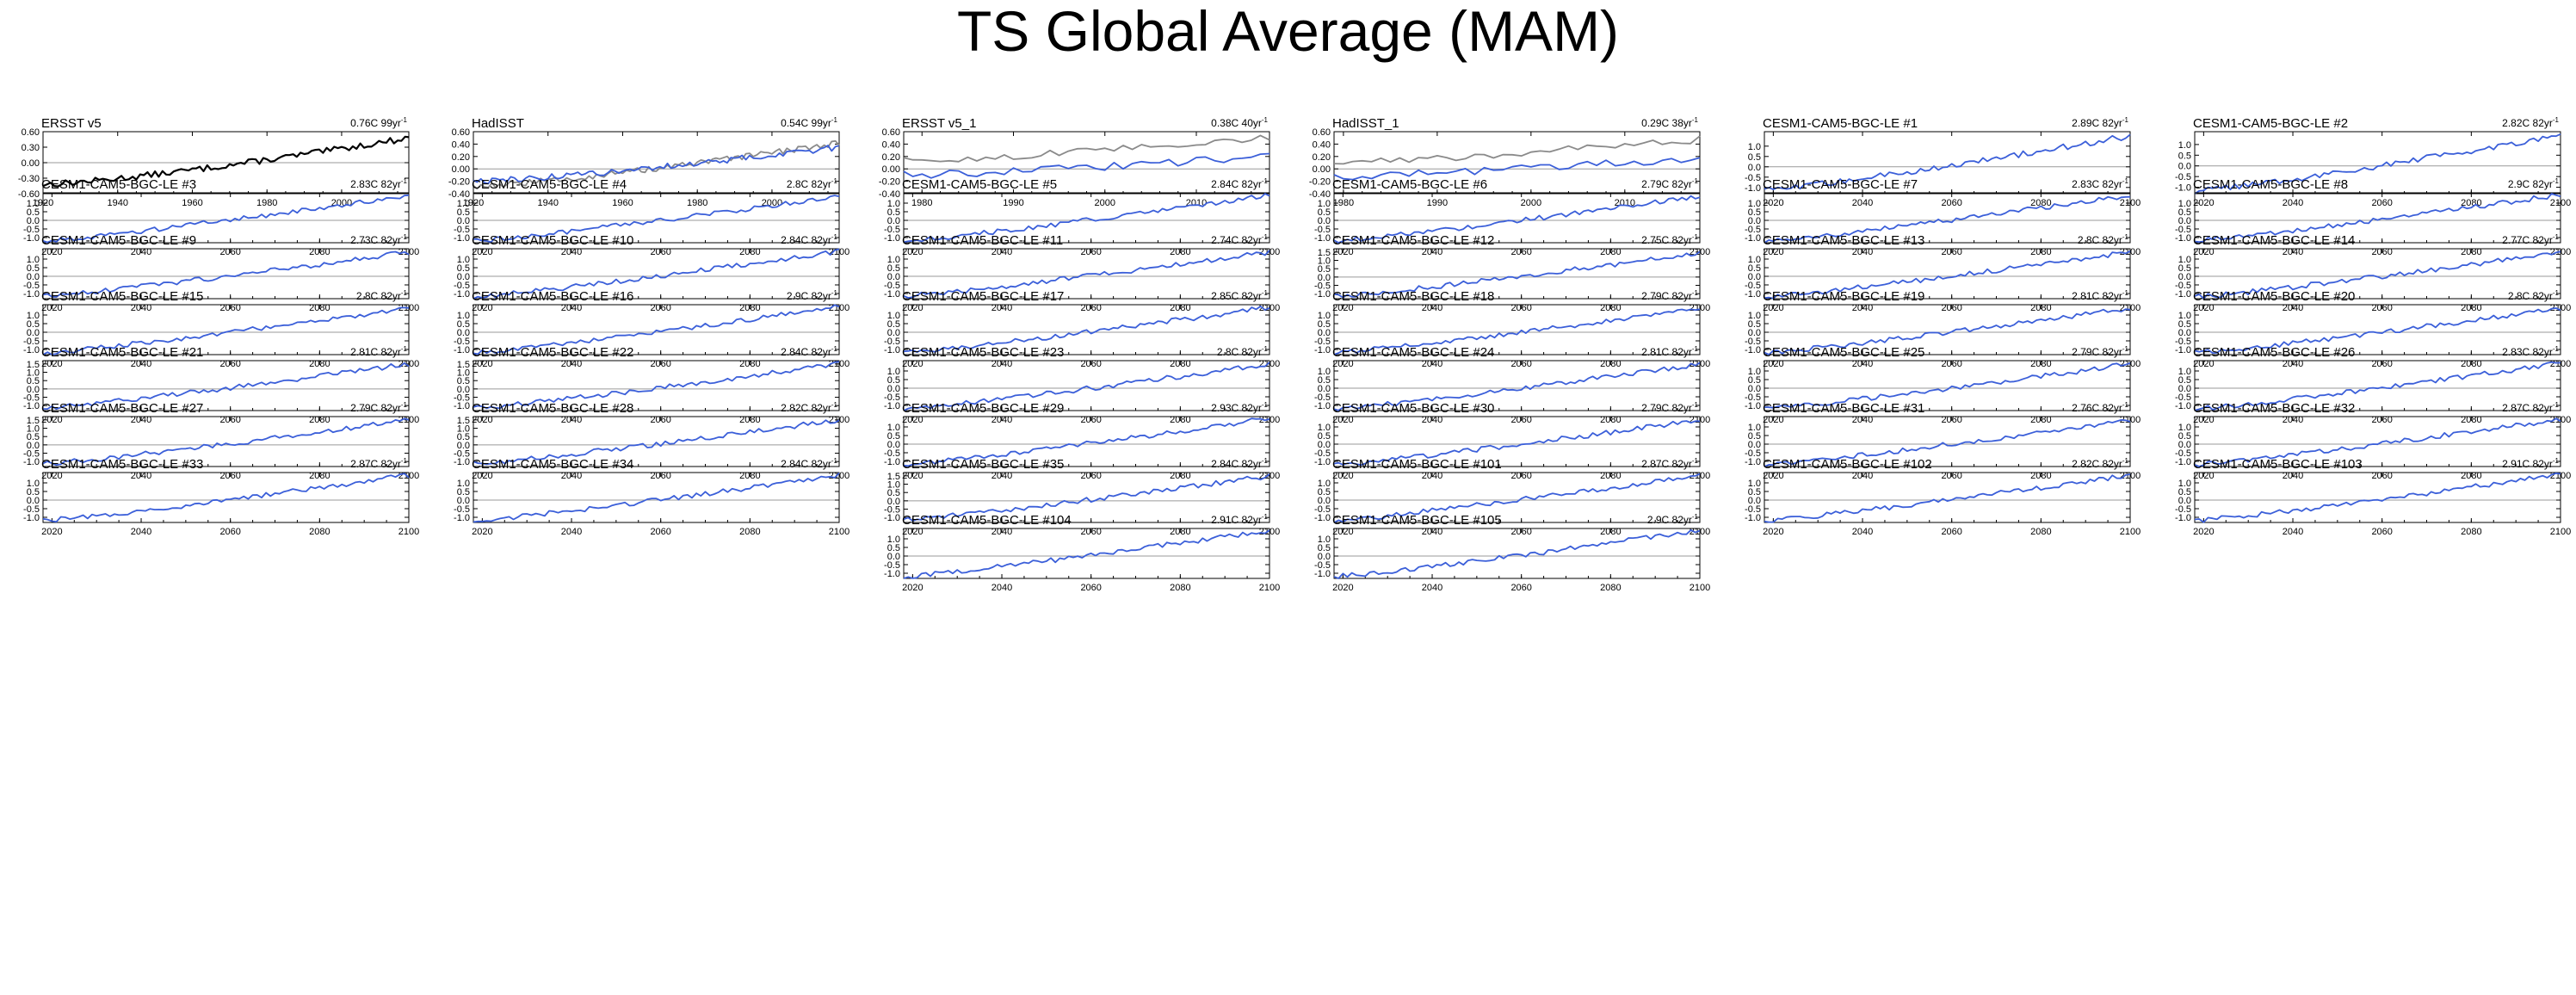 The image size is (2576, 995). What do you see at coordinates (192, 203) in the screenshot?
I see `x-tick-label: 1960` at bounding box center [192, 203].